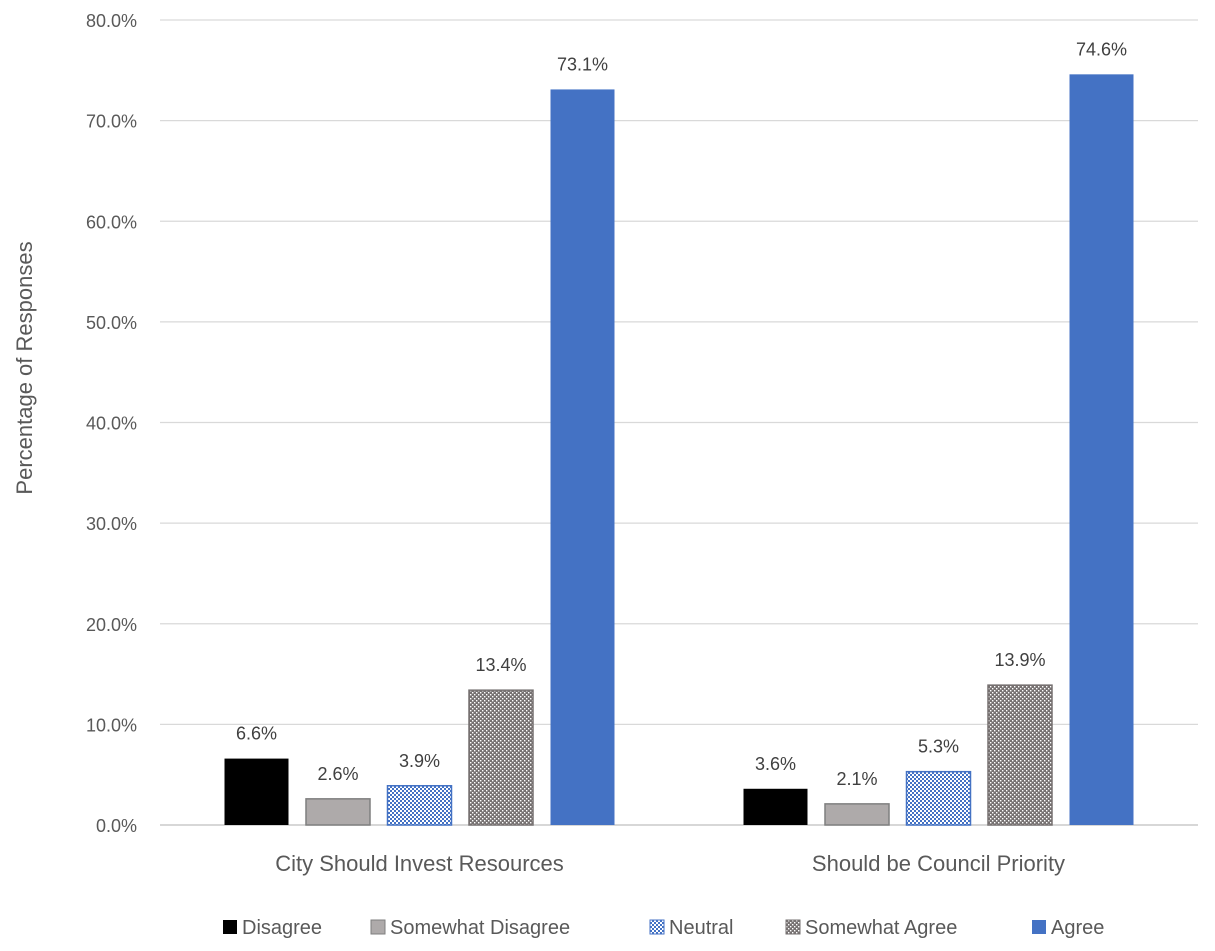 Image resolution: width=1215 pixels, height=951 pixels. I want to click on legend-label: Somewhat Agree, so click(881, 928).